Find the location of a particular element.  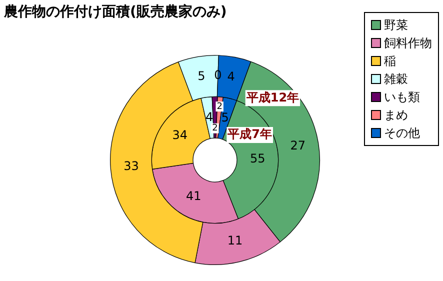

slice-label: 平成7年 is located at coordinates (249, 134).